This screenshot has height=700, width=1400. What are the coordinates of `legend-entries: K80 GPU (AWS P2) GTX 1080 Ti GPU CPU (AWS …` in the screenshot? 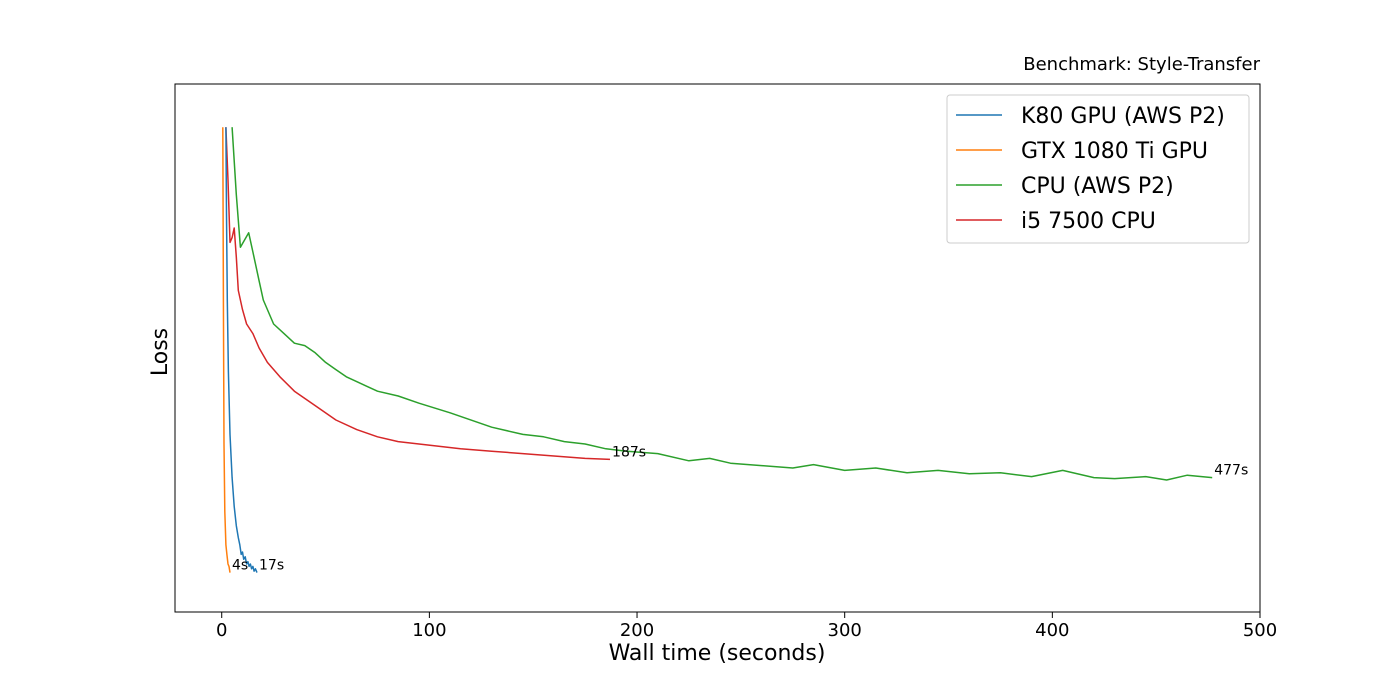 It's located at (1090, 169).